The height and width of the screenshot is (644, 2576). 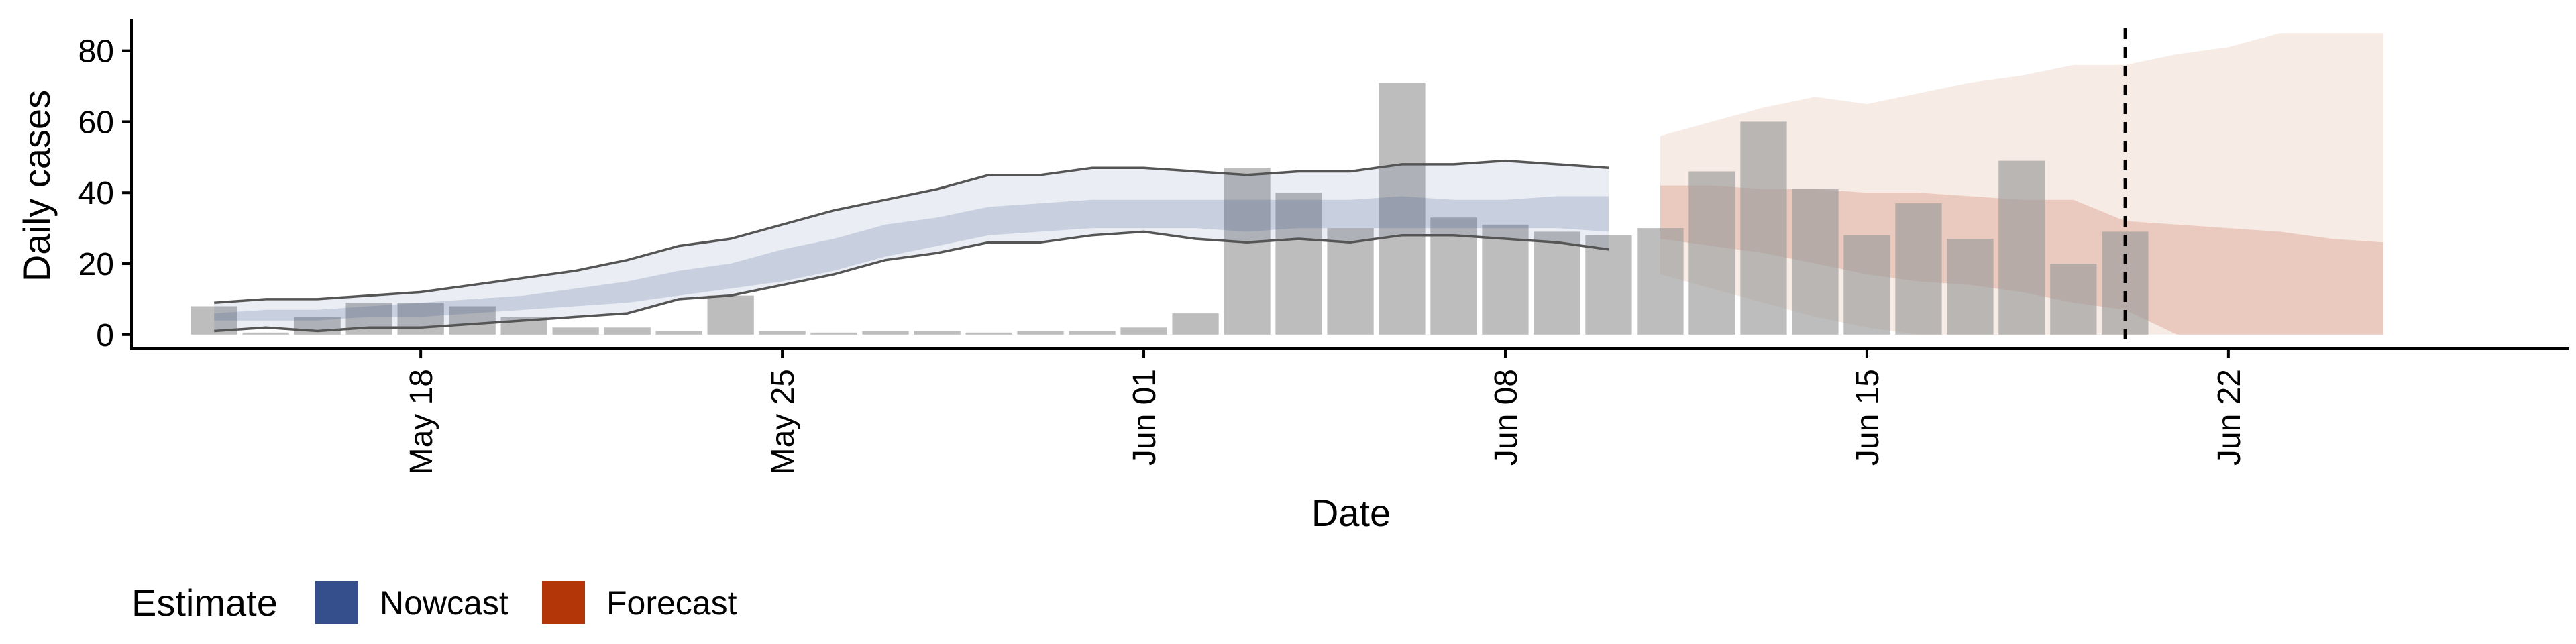 I want to click on y-tick-label: 60, so click(x=96, y=122).